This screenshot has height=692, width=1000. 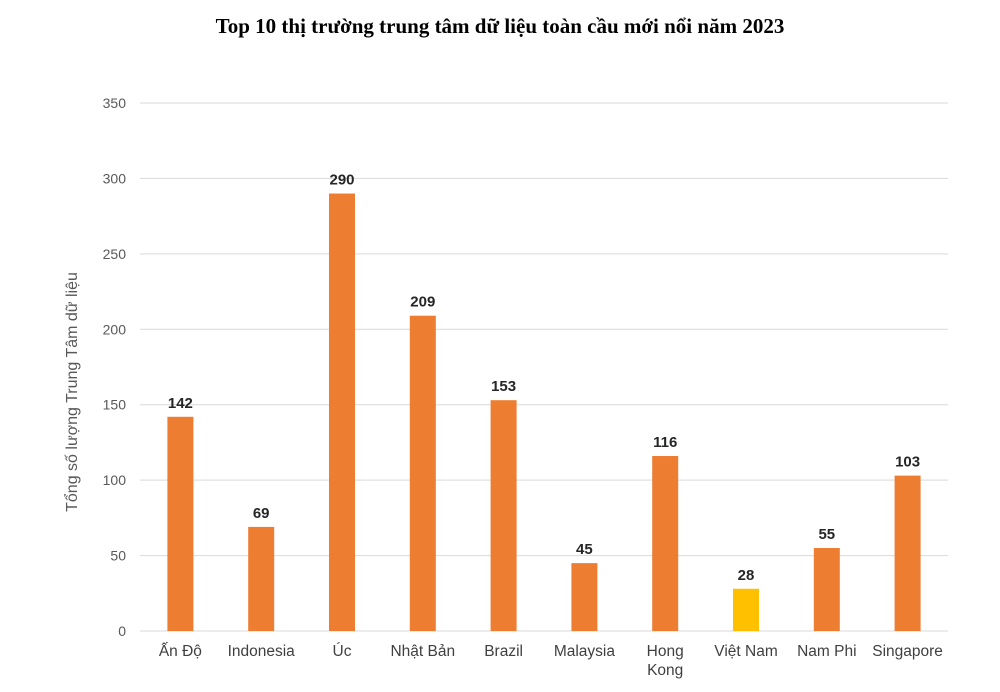 I want to click on data-label: 55, so click(x=826, y=534).